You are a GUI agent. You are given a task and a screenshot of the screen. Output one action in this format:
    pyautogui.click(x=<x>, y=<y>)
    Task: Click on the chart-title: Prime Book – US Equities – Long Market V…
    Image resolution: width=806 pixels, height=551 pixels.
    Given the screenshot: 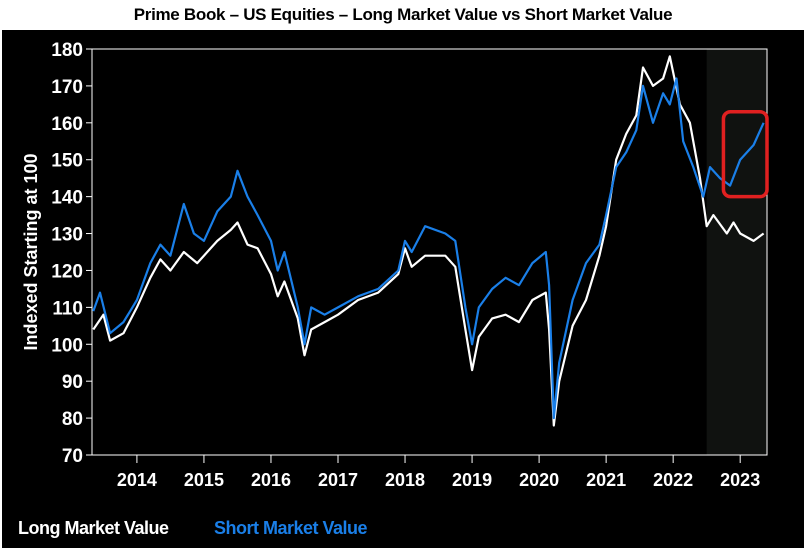 What is the action you would take?
    pyautogui.click(x=403, y=15)
    